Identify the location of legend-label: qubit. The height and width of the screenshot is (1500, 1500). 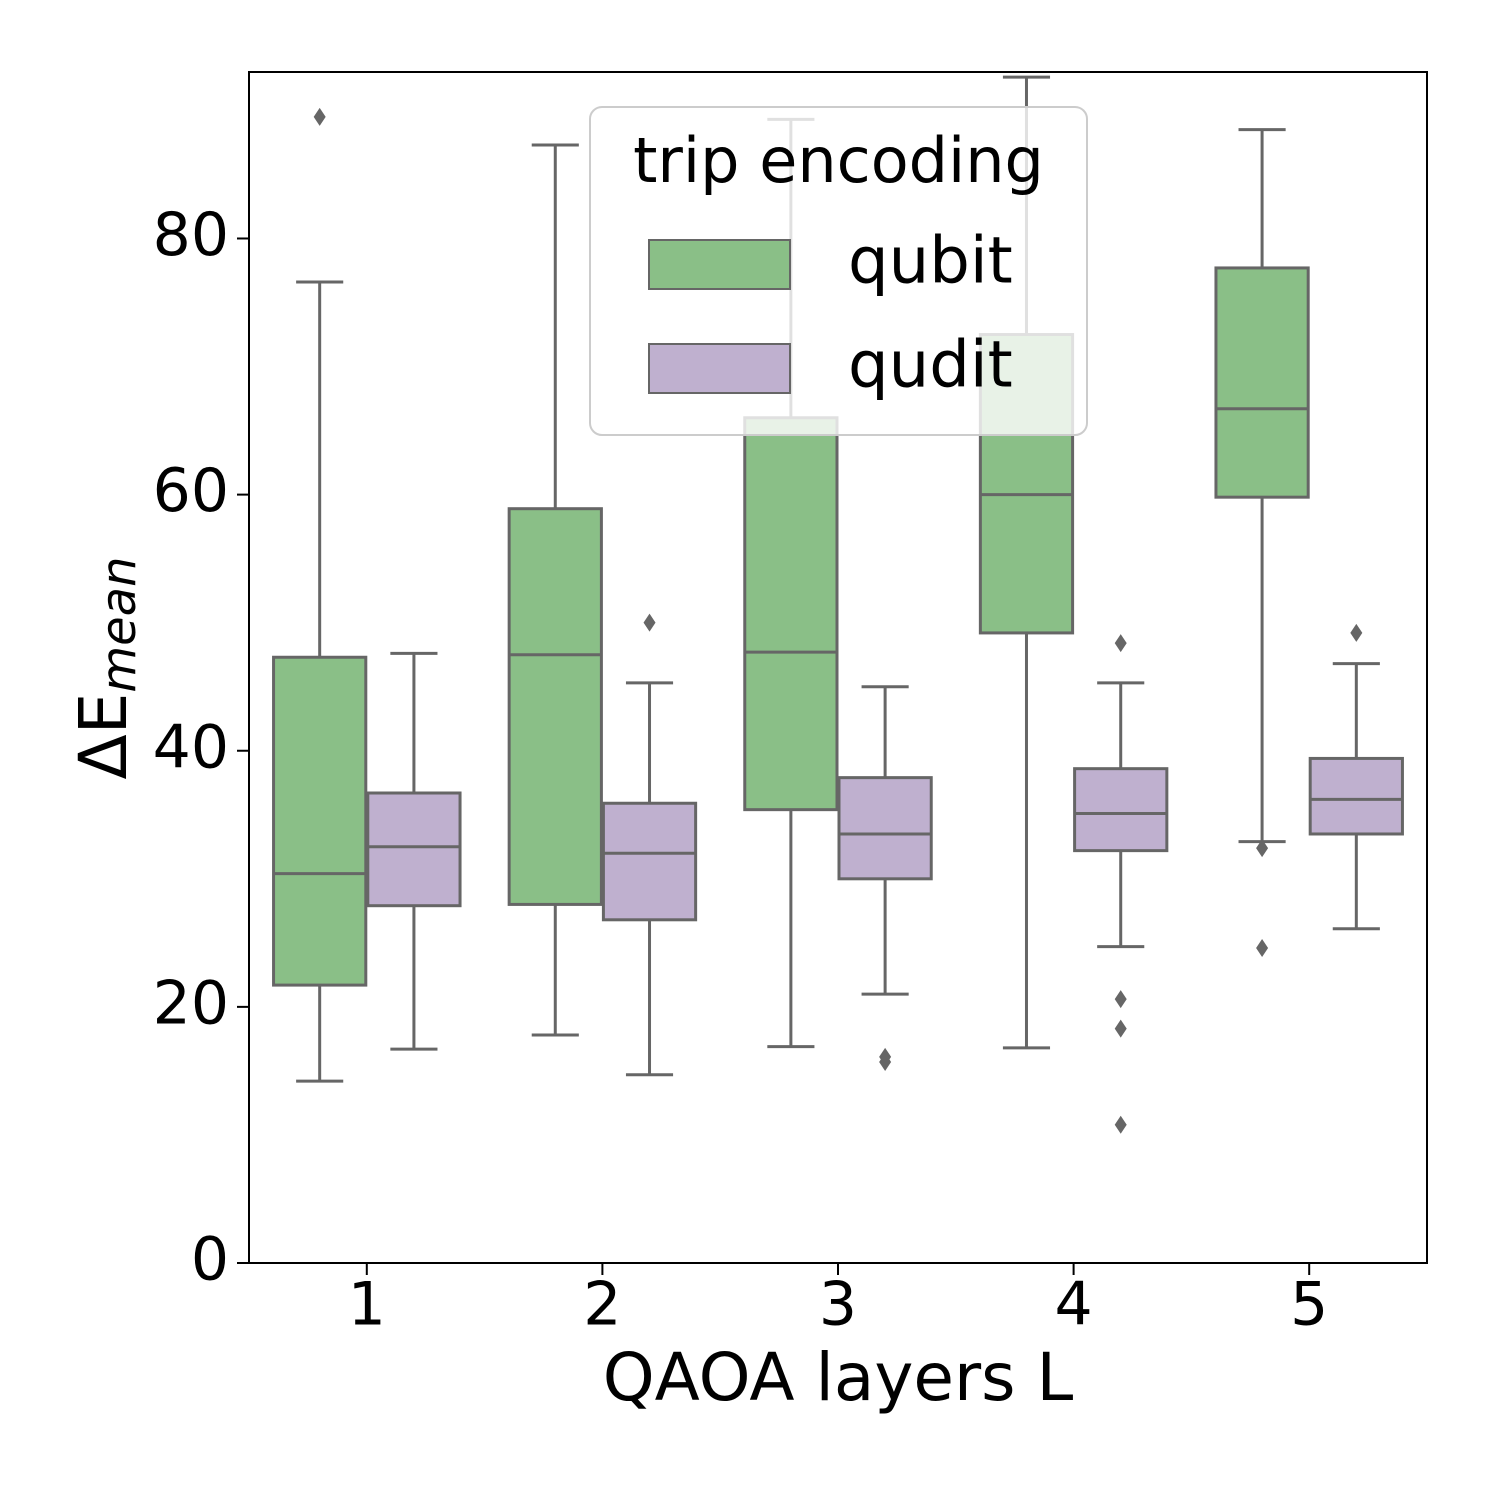
(930, 262).